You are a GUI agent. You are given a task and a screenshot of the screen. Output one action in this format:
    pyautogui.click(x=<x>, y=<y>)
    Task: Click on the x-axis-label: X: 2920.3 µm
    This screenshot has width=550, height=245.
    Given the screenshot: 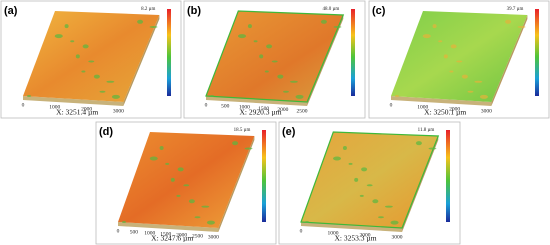 What is the action you would take?
    pyautogui.click(x=261, y=112)
    